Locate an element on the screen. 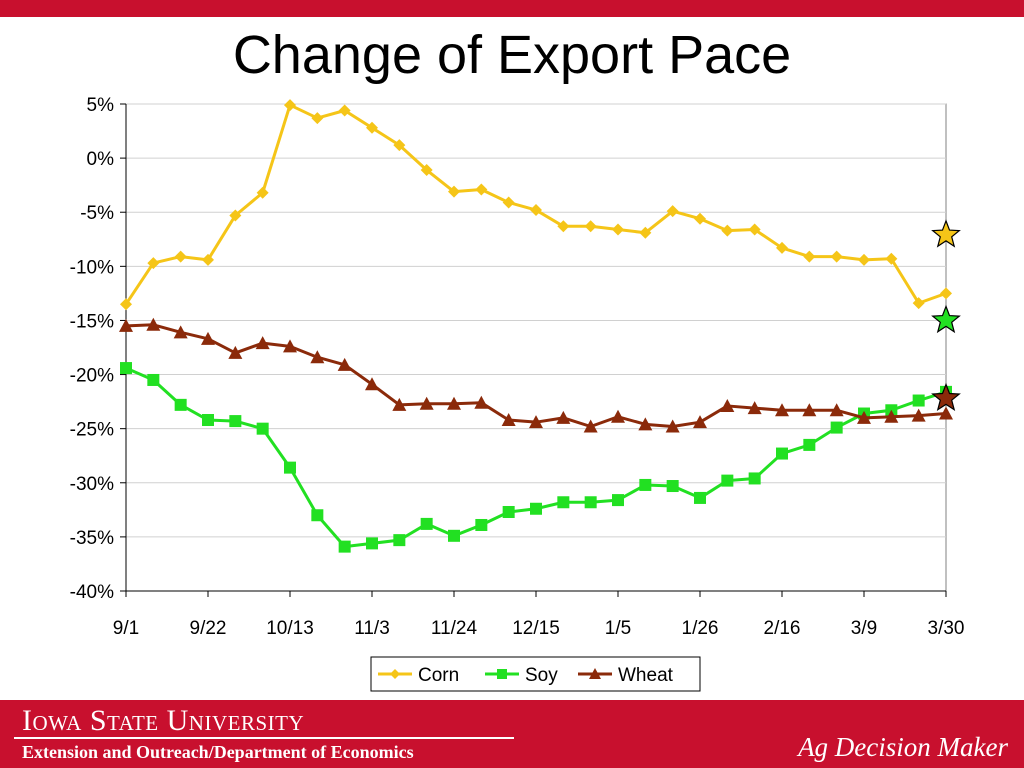 The height and width of the screenshot is (768, 1024). brand-name: Ag Decision Maker is located at coordinates (903, 747).